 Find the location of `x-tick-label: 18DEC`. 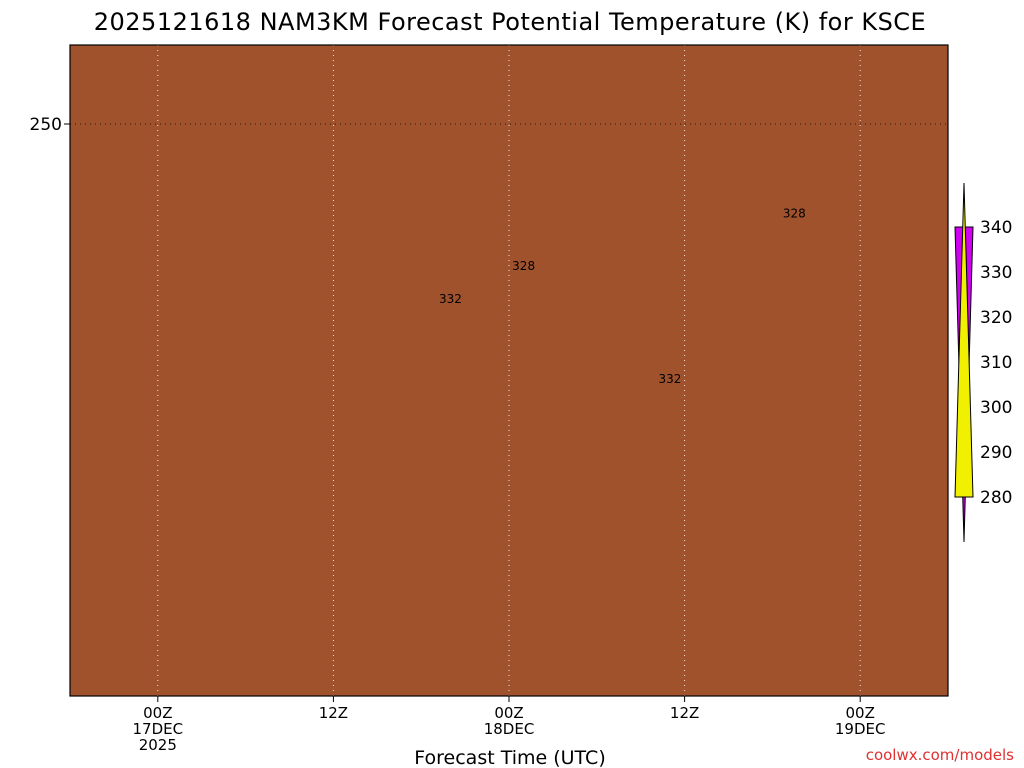

x-tick-label: 18DEC is located at coordinates (509, 729).